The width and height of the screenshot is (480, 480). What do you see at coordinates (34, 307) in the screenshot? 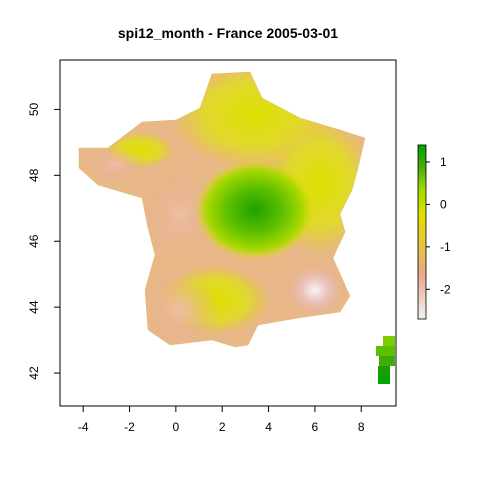
I see `y-tick-label: 44` at bounding box center [34, 307].